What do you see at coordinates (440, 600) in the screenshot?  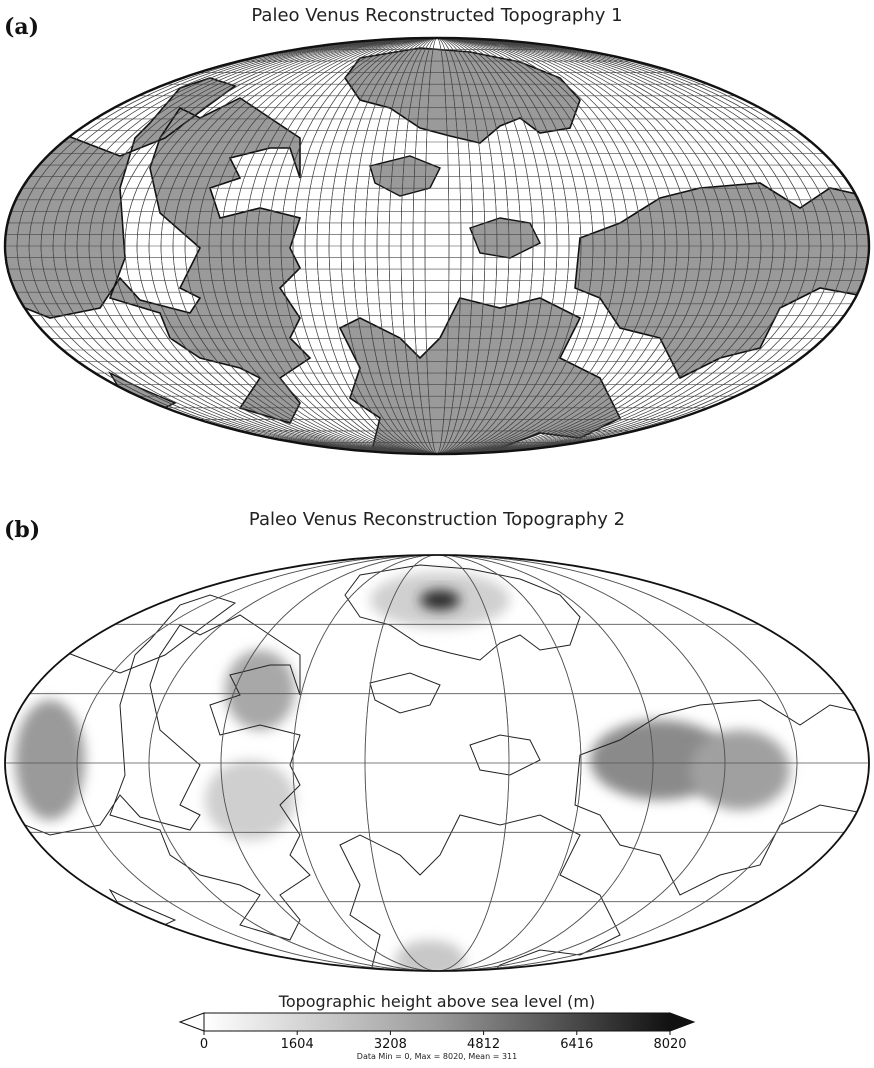 I see `map-b-peak-north` at bounding box center [440, 600].